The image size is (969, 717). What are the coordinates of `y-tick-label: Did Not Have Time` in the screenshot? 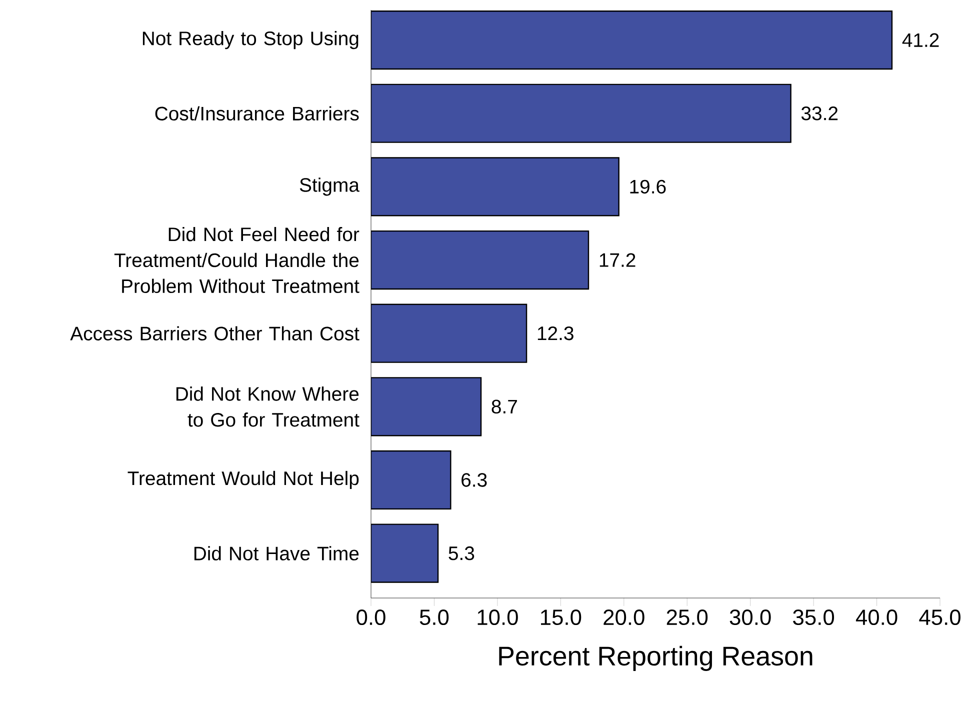 It's located at (276, 553).